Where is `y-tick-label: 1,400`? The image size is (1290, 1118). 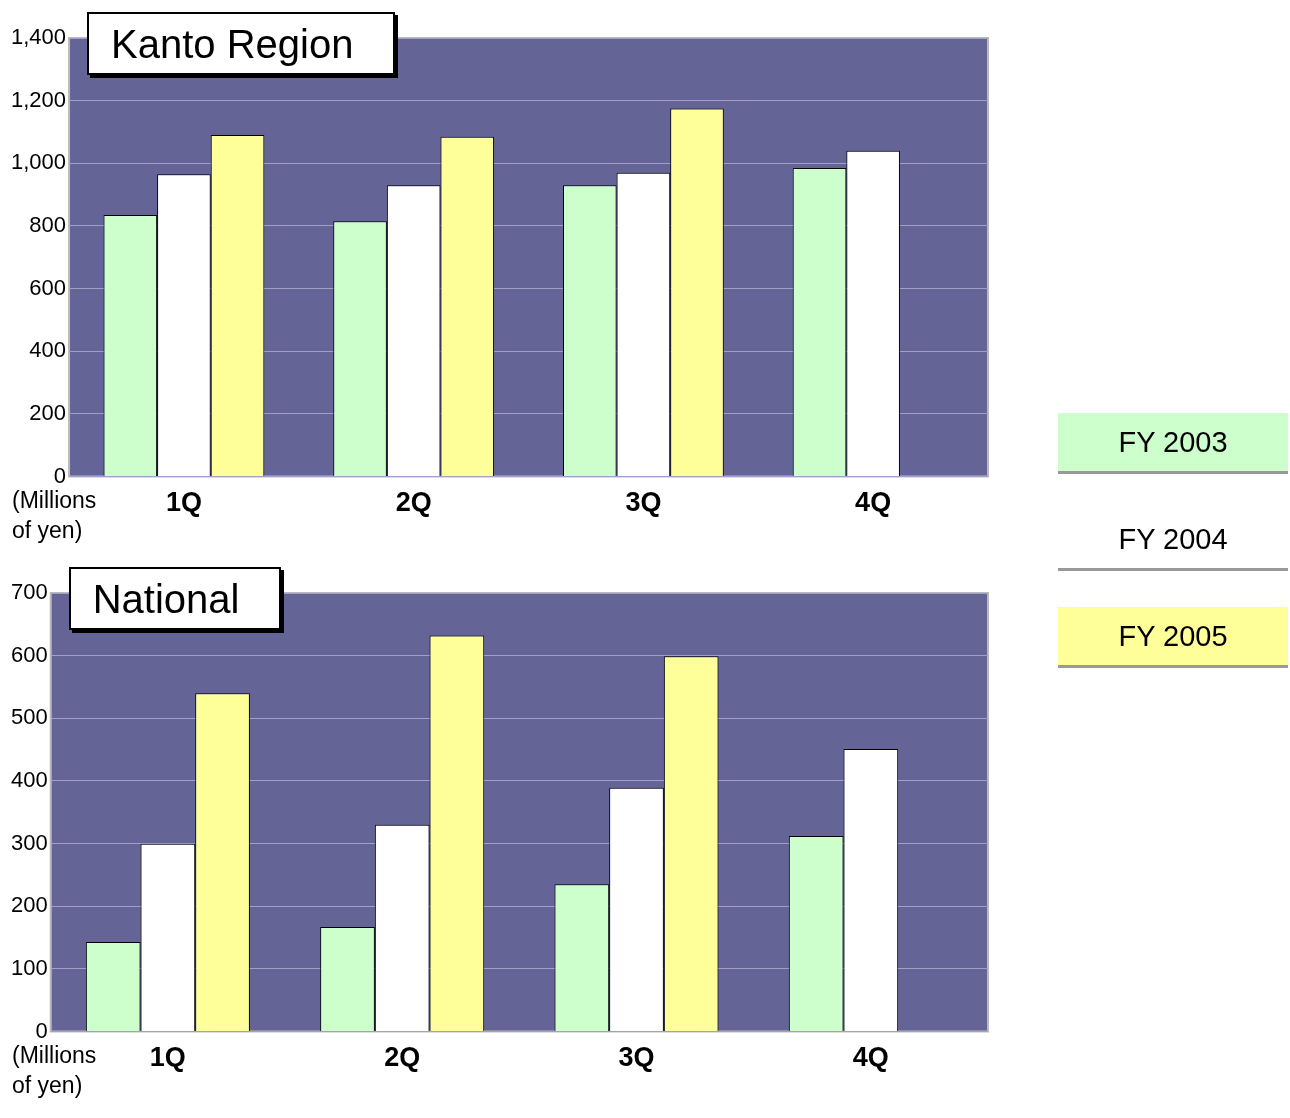 y-tick-label: 1,400 is located at coordinates (38, 37).